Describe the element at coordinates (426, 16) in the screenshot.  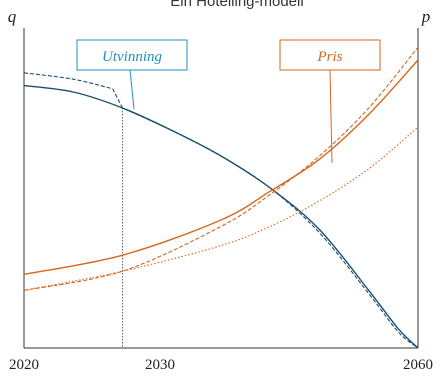
I see `y-axis-right-label: p` at that location.